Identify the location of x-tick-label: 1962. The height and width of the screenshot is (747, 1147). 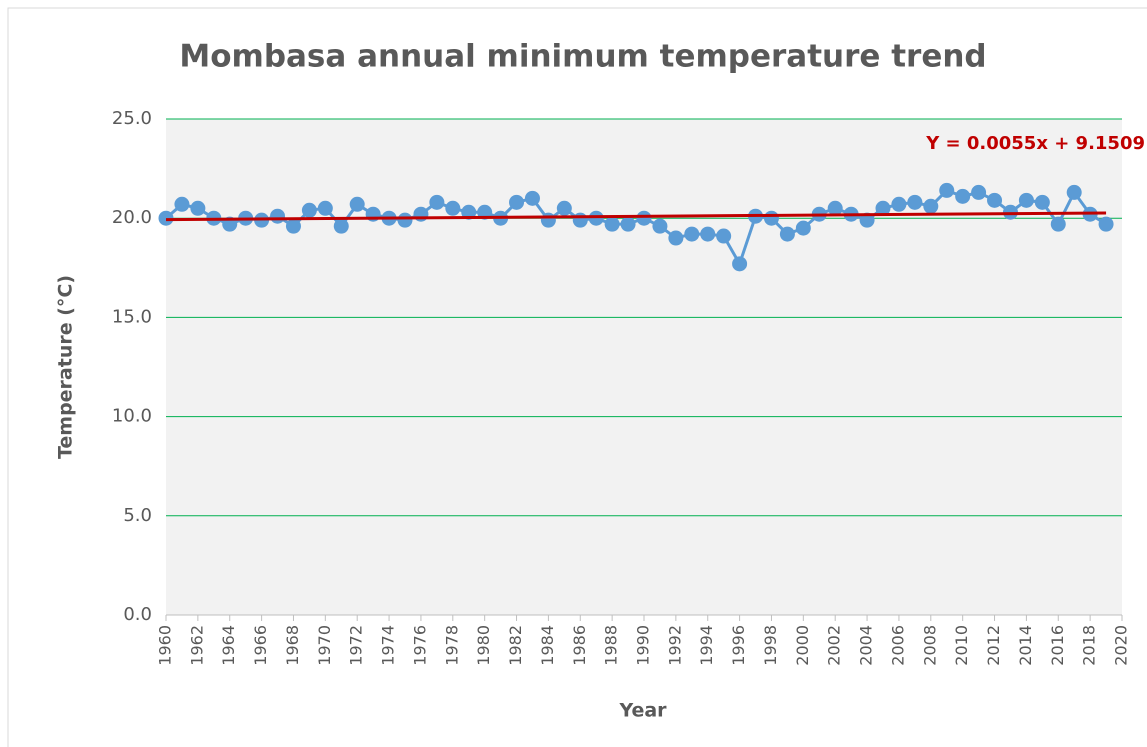
(196, 645).